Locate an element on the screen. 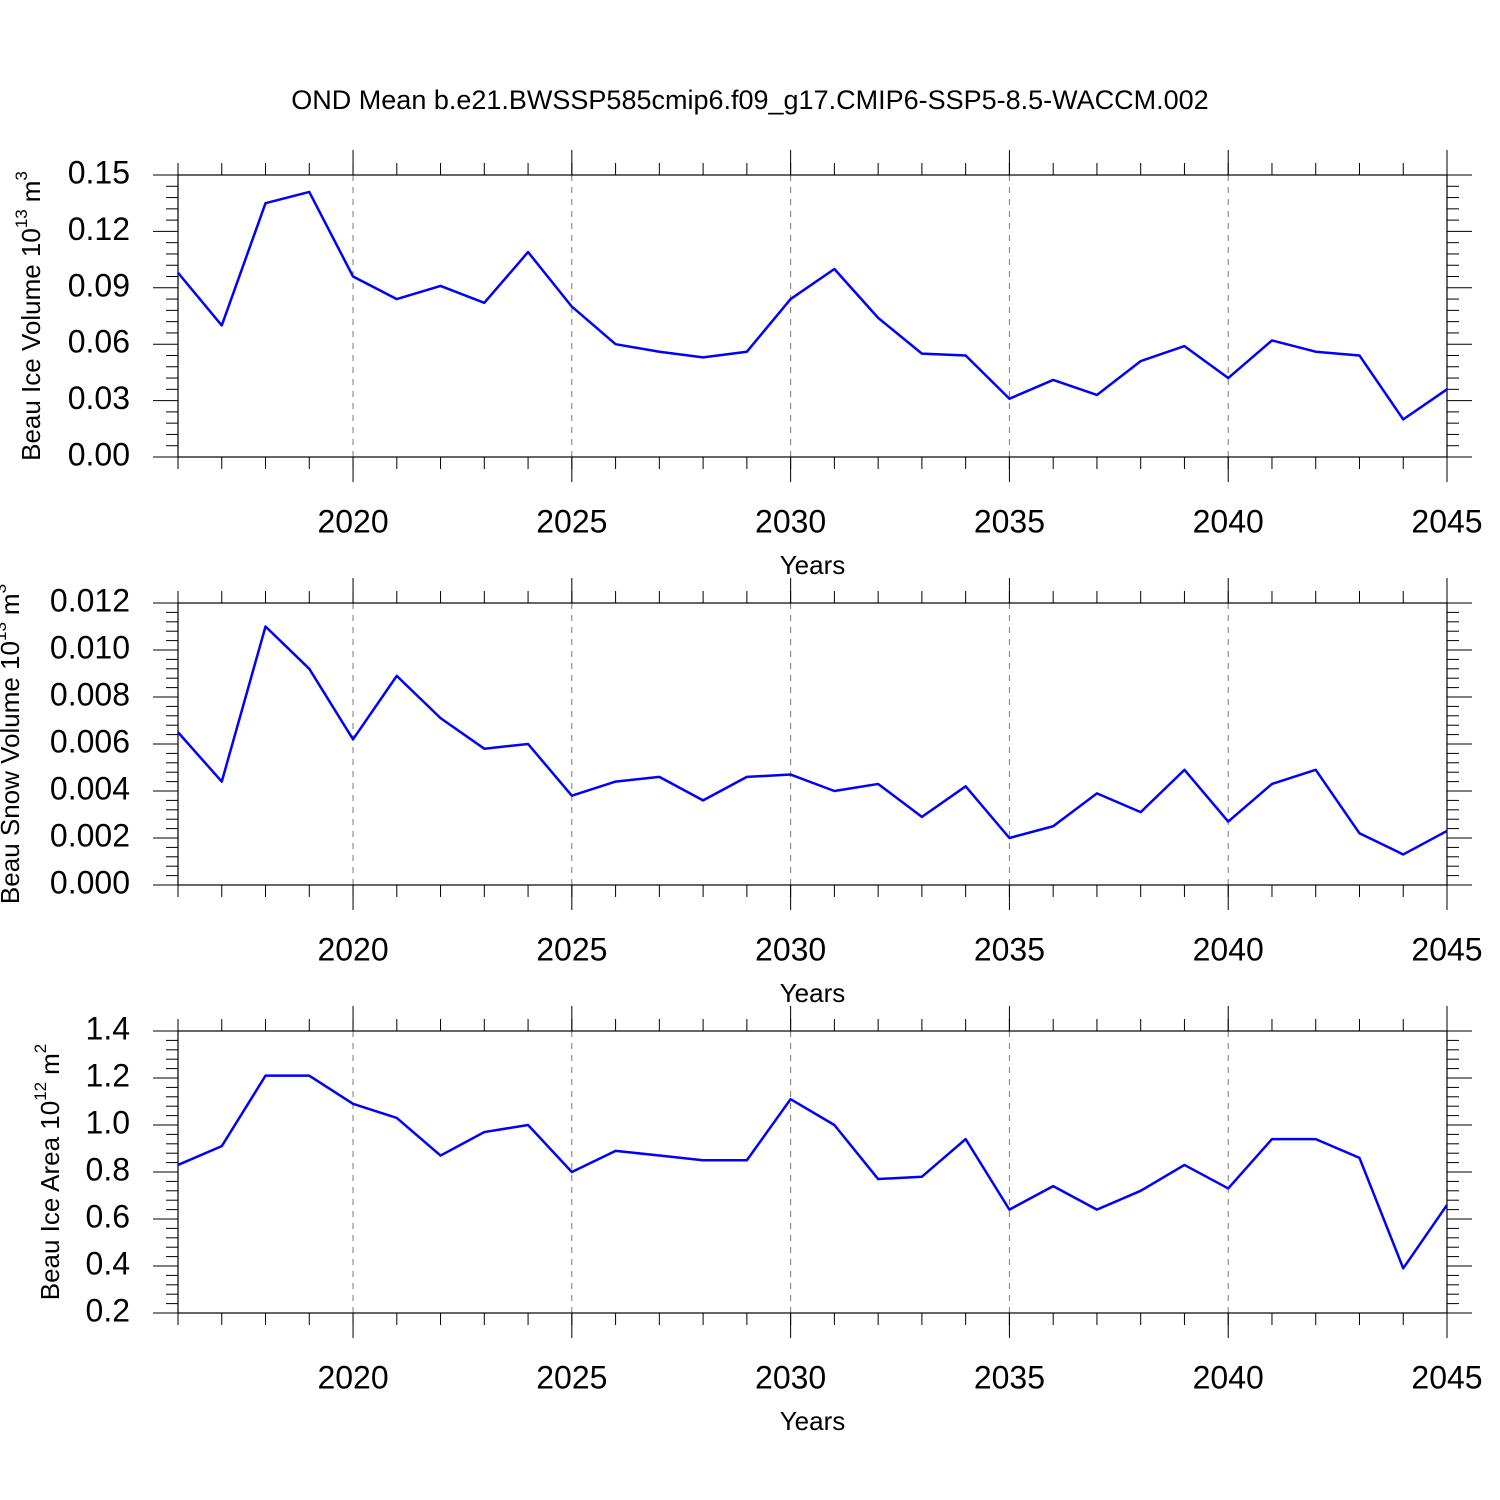 This screenshot has height=1500, width=1500. y-tick-label: 0.2 is located at coordinates (108, 1310).